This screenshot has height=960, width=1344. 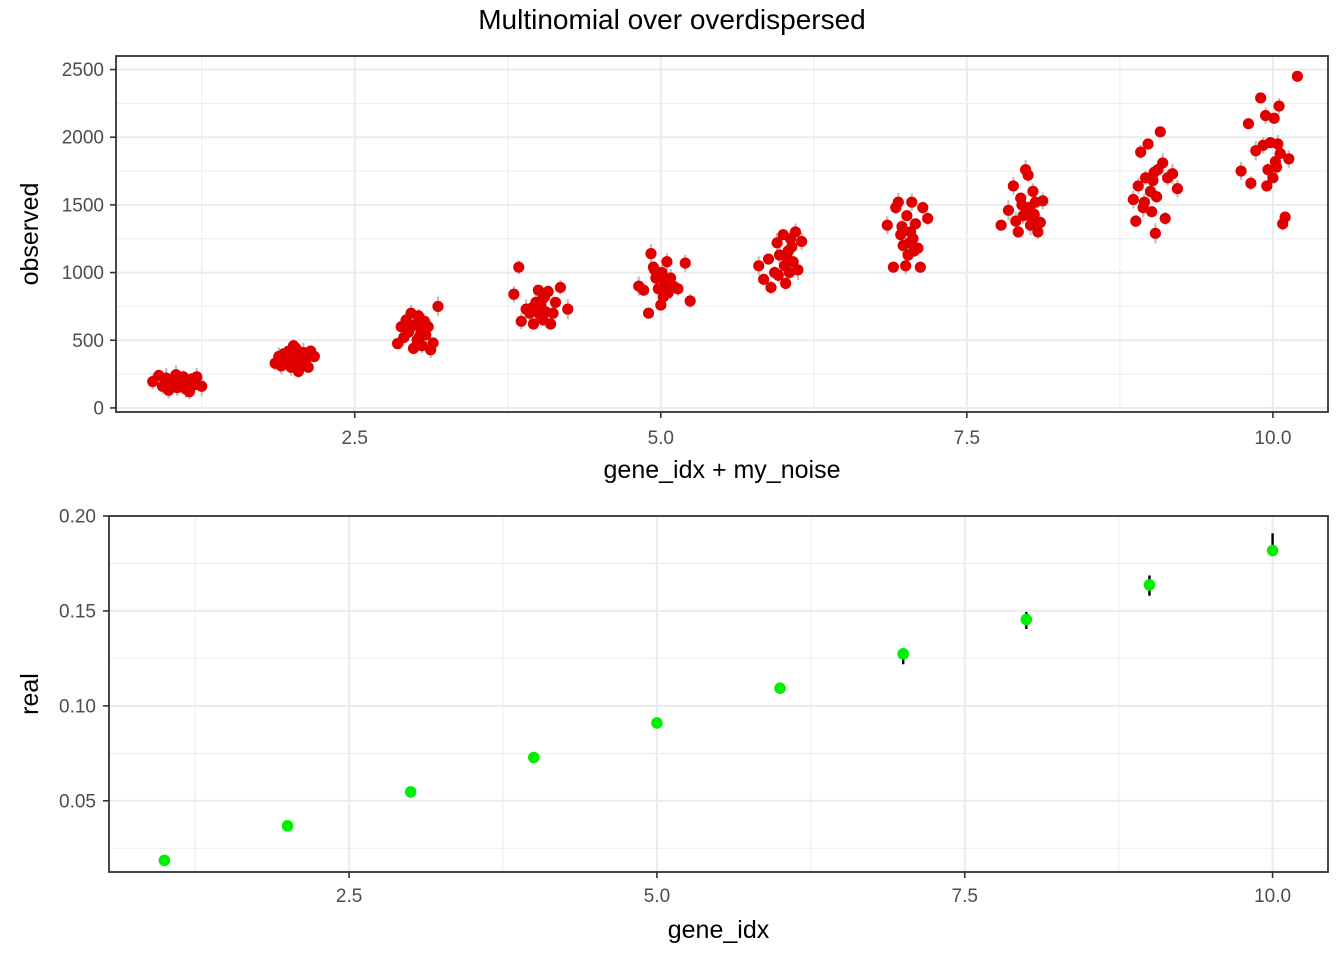 I want to click on y-tick-label: 2000, so click(x=83, y=138).